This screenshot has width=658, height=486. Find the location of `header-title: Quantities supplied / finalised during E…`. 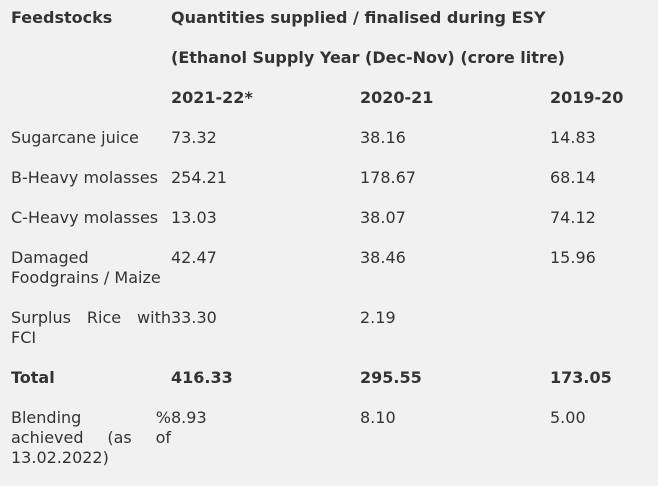

header-title: Quantities supplied / finalised during E… is located at coordinates (358, 17).